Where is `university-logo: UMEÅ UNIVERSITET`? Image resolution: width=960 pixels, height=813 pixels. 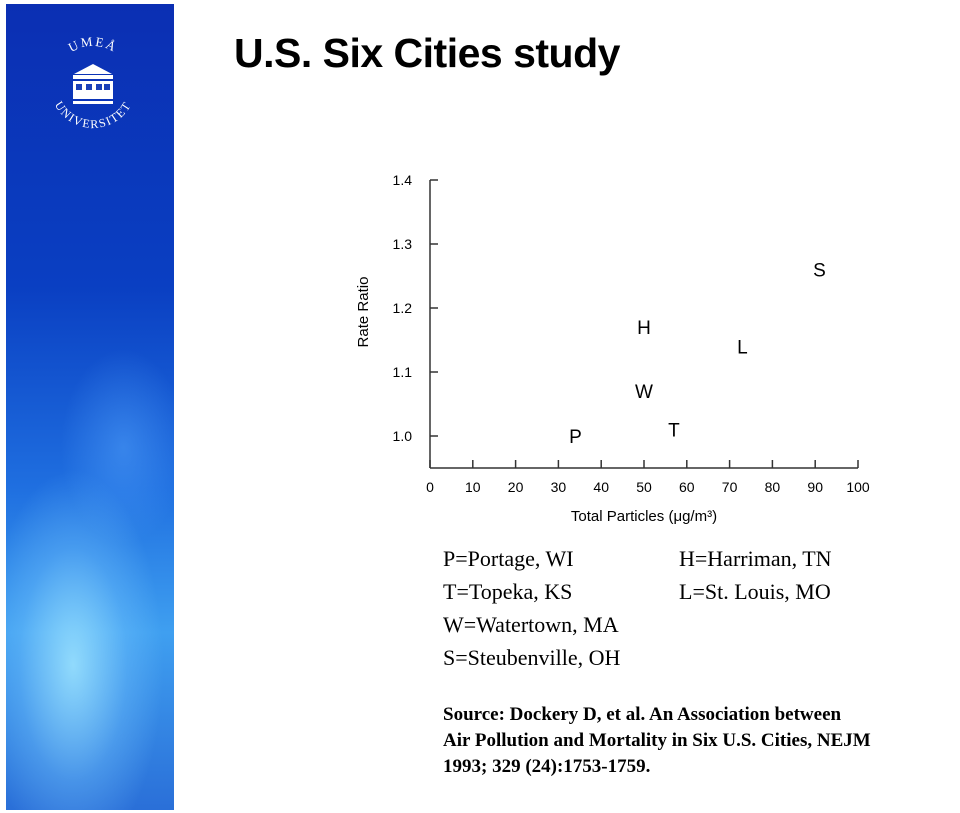
university-logo: UMEÅ UNIVERSITET is located at coordinates (93, 85).